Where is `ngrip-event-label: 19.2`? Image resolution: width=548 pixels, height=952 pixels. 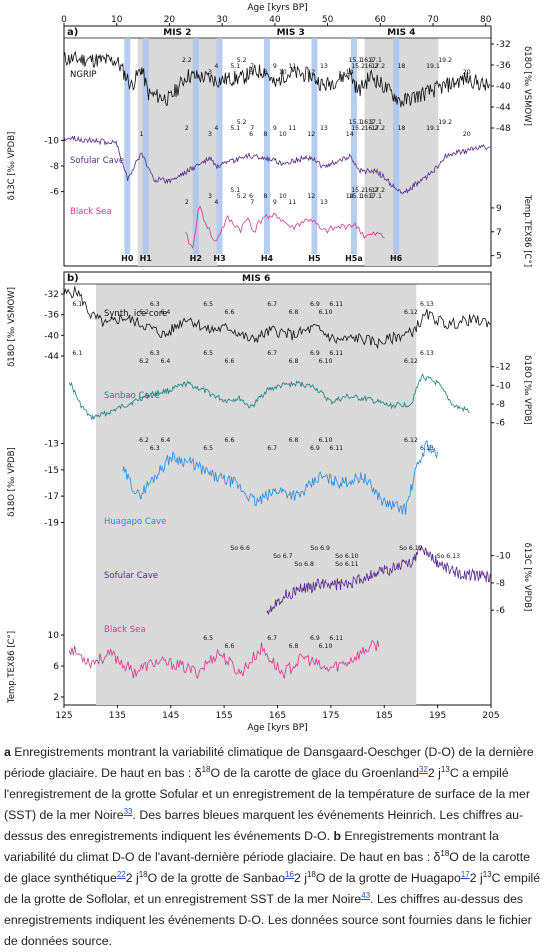
ngrip-event-label: 19.2 is located at coordinates (445, 60).